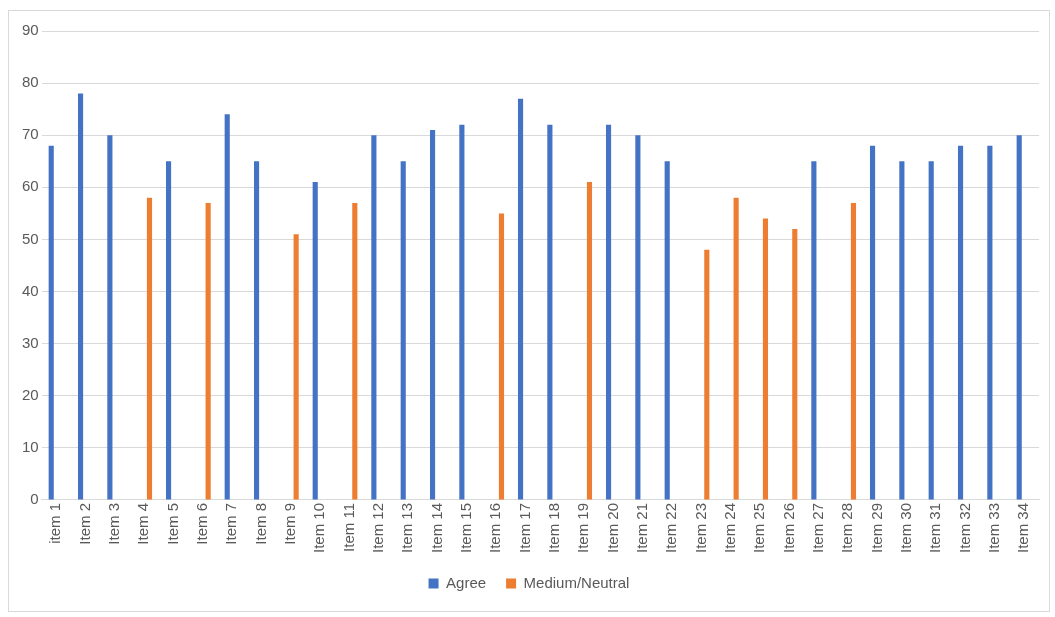  Describe the element at coordinates (495, 528) in the screenshot. I see `x-tick-label: Item 16` at that location.